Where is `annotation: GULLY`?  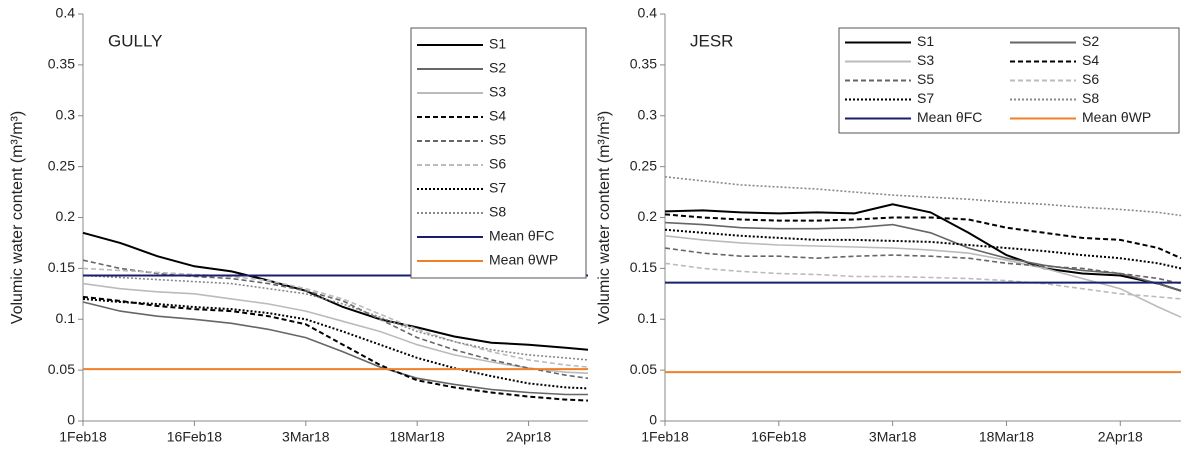
annotation: GULLY is located at coordinates (135, 40).